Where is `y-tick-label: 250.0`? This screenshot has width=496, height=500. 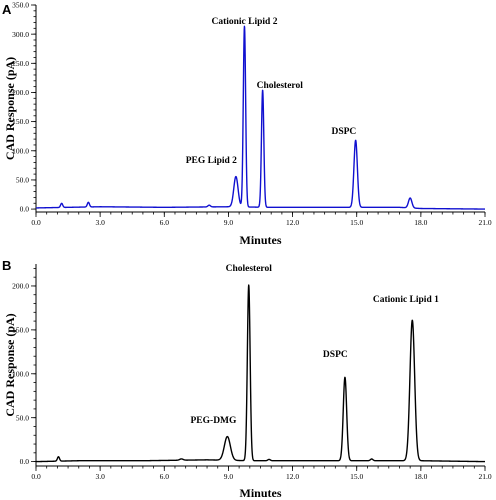
y-tick-label: 250.0 is located at coordinates (20, 63).